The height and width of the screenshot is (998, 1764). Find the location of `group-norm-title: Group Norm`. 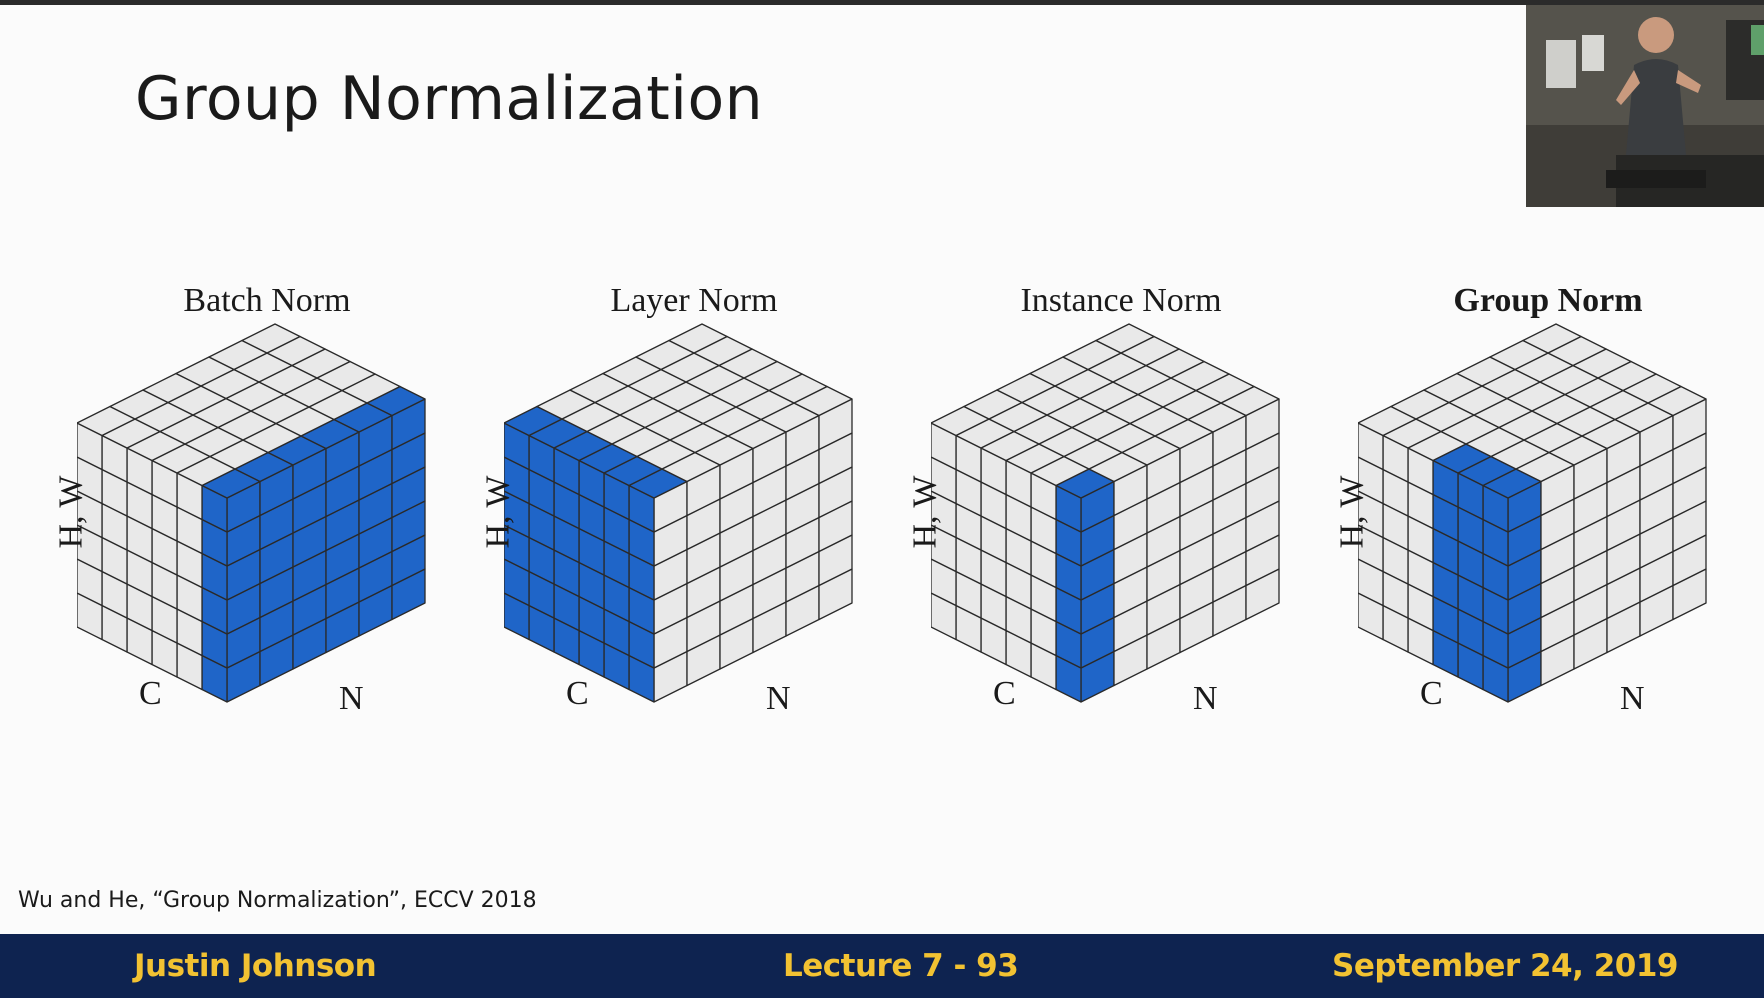

group-norm-title: Group Norm is located at coordinates (1548, 300).